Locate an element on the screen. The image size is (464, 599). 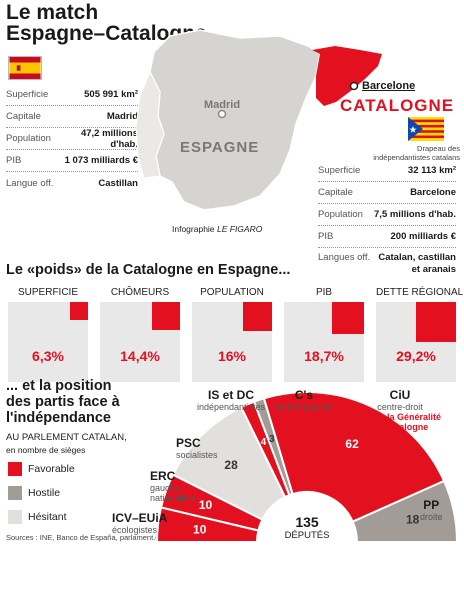
party-label-psc: PSC socialistes is located at coordinates (197, 448).